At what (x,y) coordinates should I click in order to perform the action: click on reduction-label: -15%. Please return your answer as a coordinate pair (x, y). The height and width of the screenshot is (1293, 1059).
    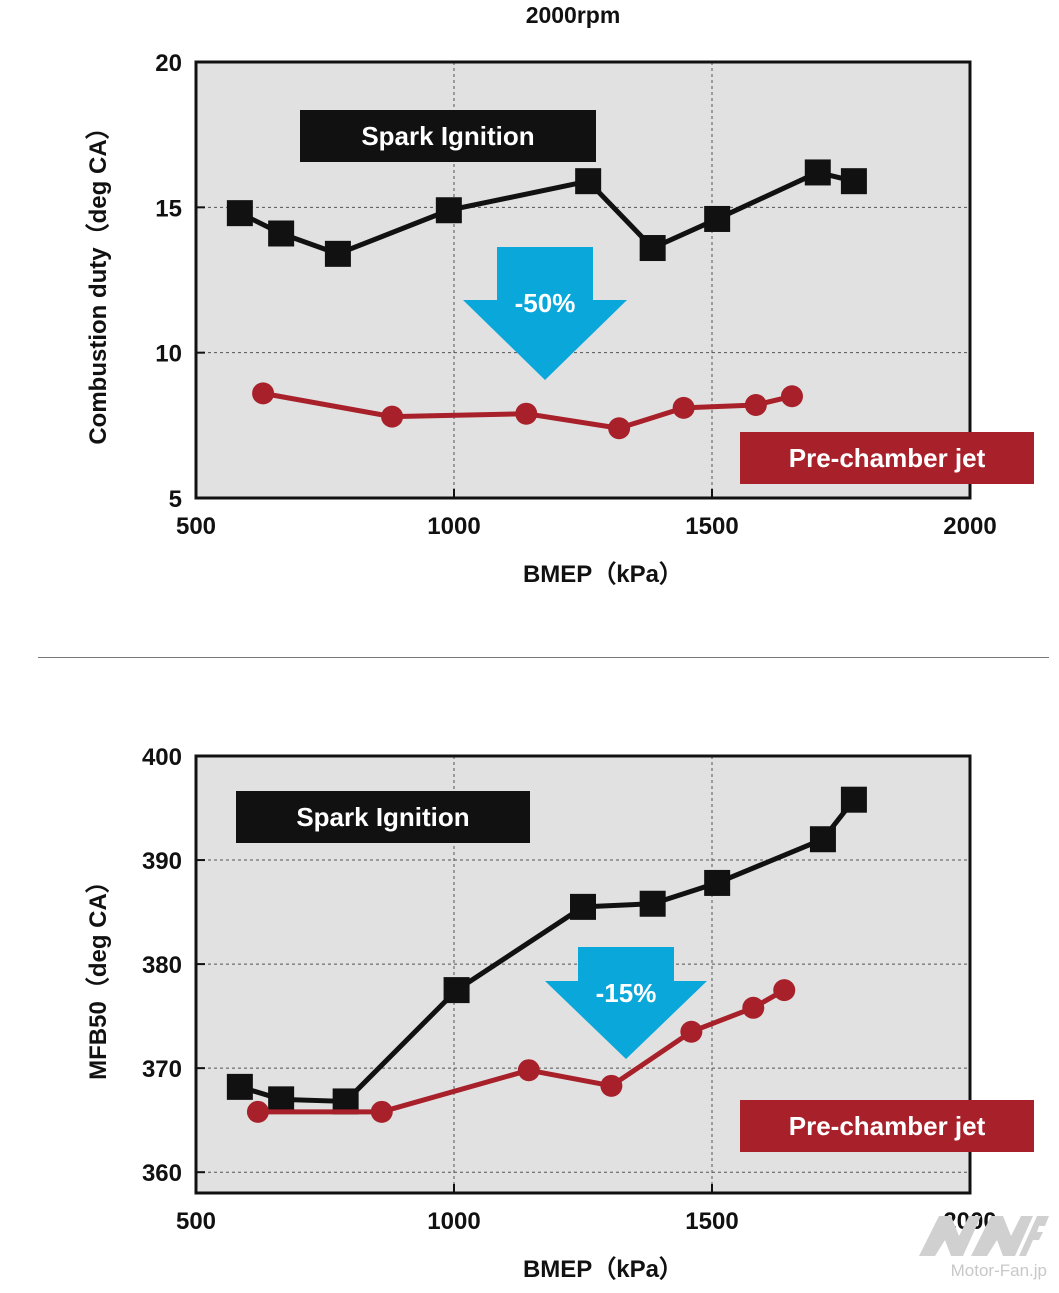
    Looking at the image, I should click on (626, 993).